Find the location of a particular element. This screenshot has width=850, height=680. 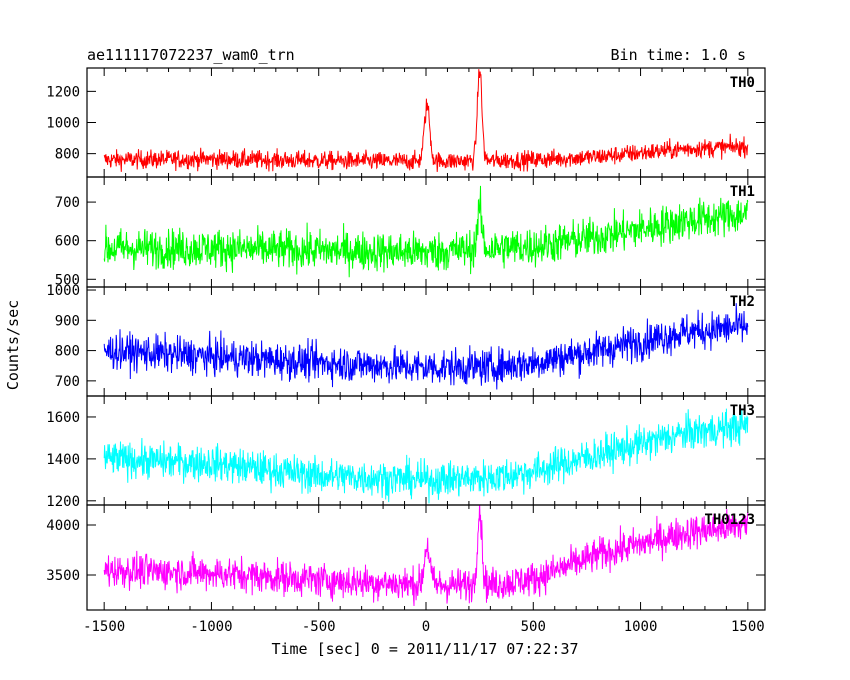

panel-label-th2: TH2 is located at coordinates (742, 302).